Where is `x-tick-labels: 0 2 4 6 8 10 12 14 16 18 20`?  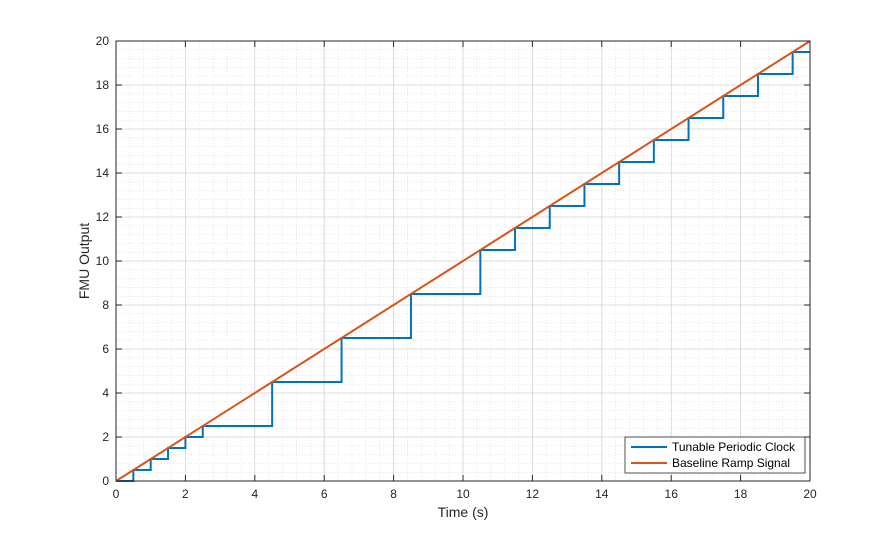
x-tick-labels: 0 2 4 6 8 10 12 14 16 18 20 is located at coordinates (465, 494).